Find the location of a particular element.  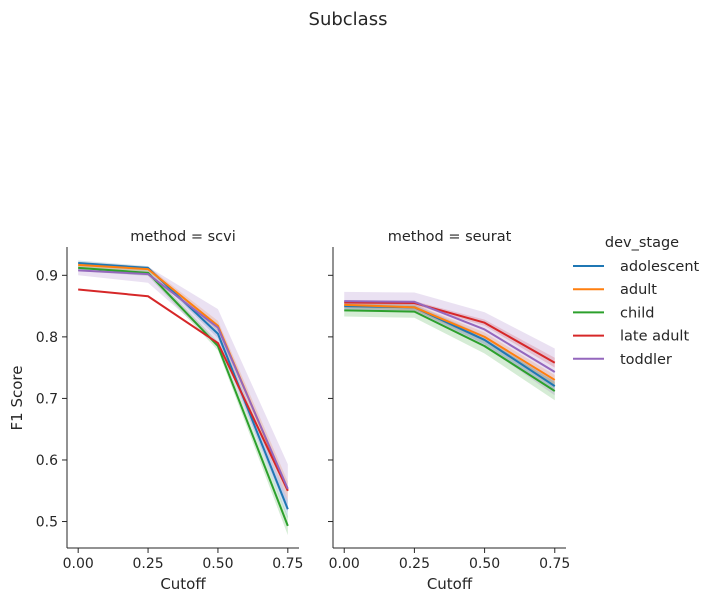

y-tick-label: 0.9 is located at coordinates (47, 276).